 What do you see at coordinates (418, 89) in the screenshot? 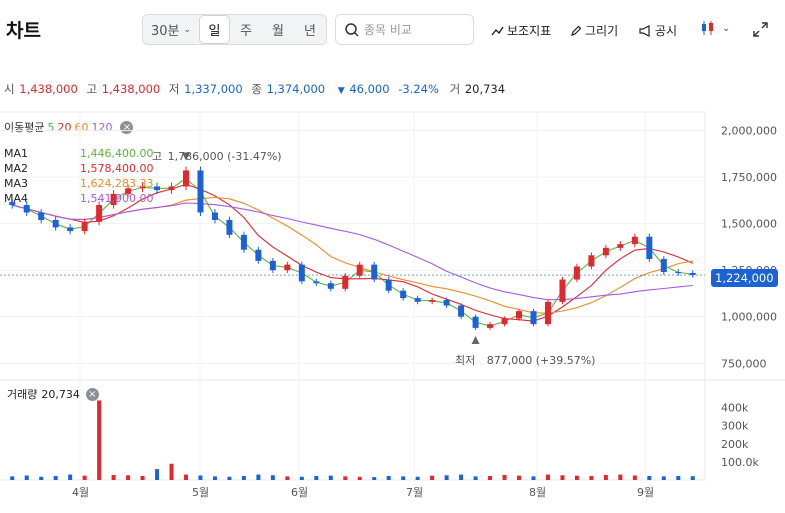
I see `change-percent: -3.24%` at bounding box center [418, 89].